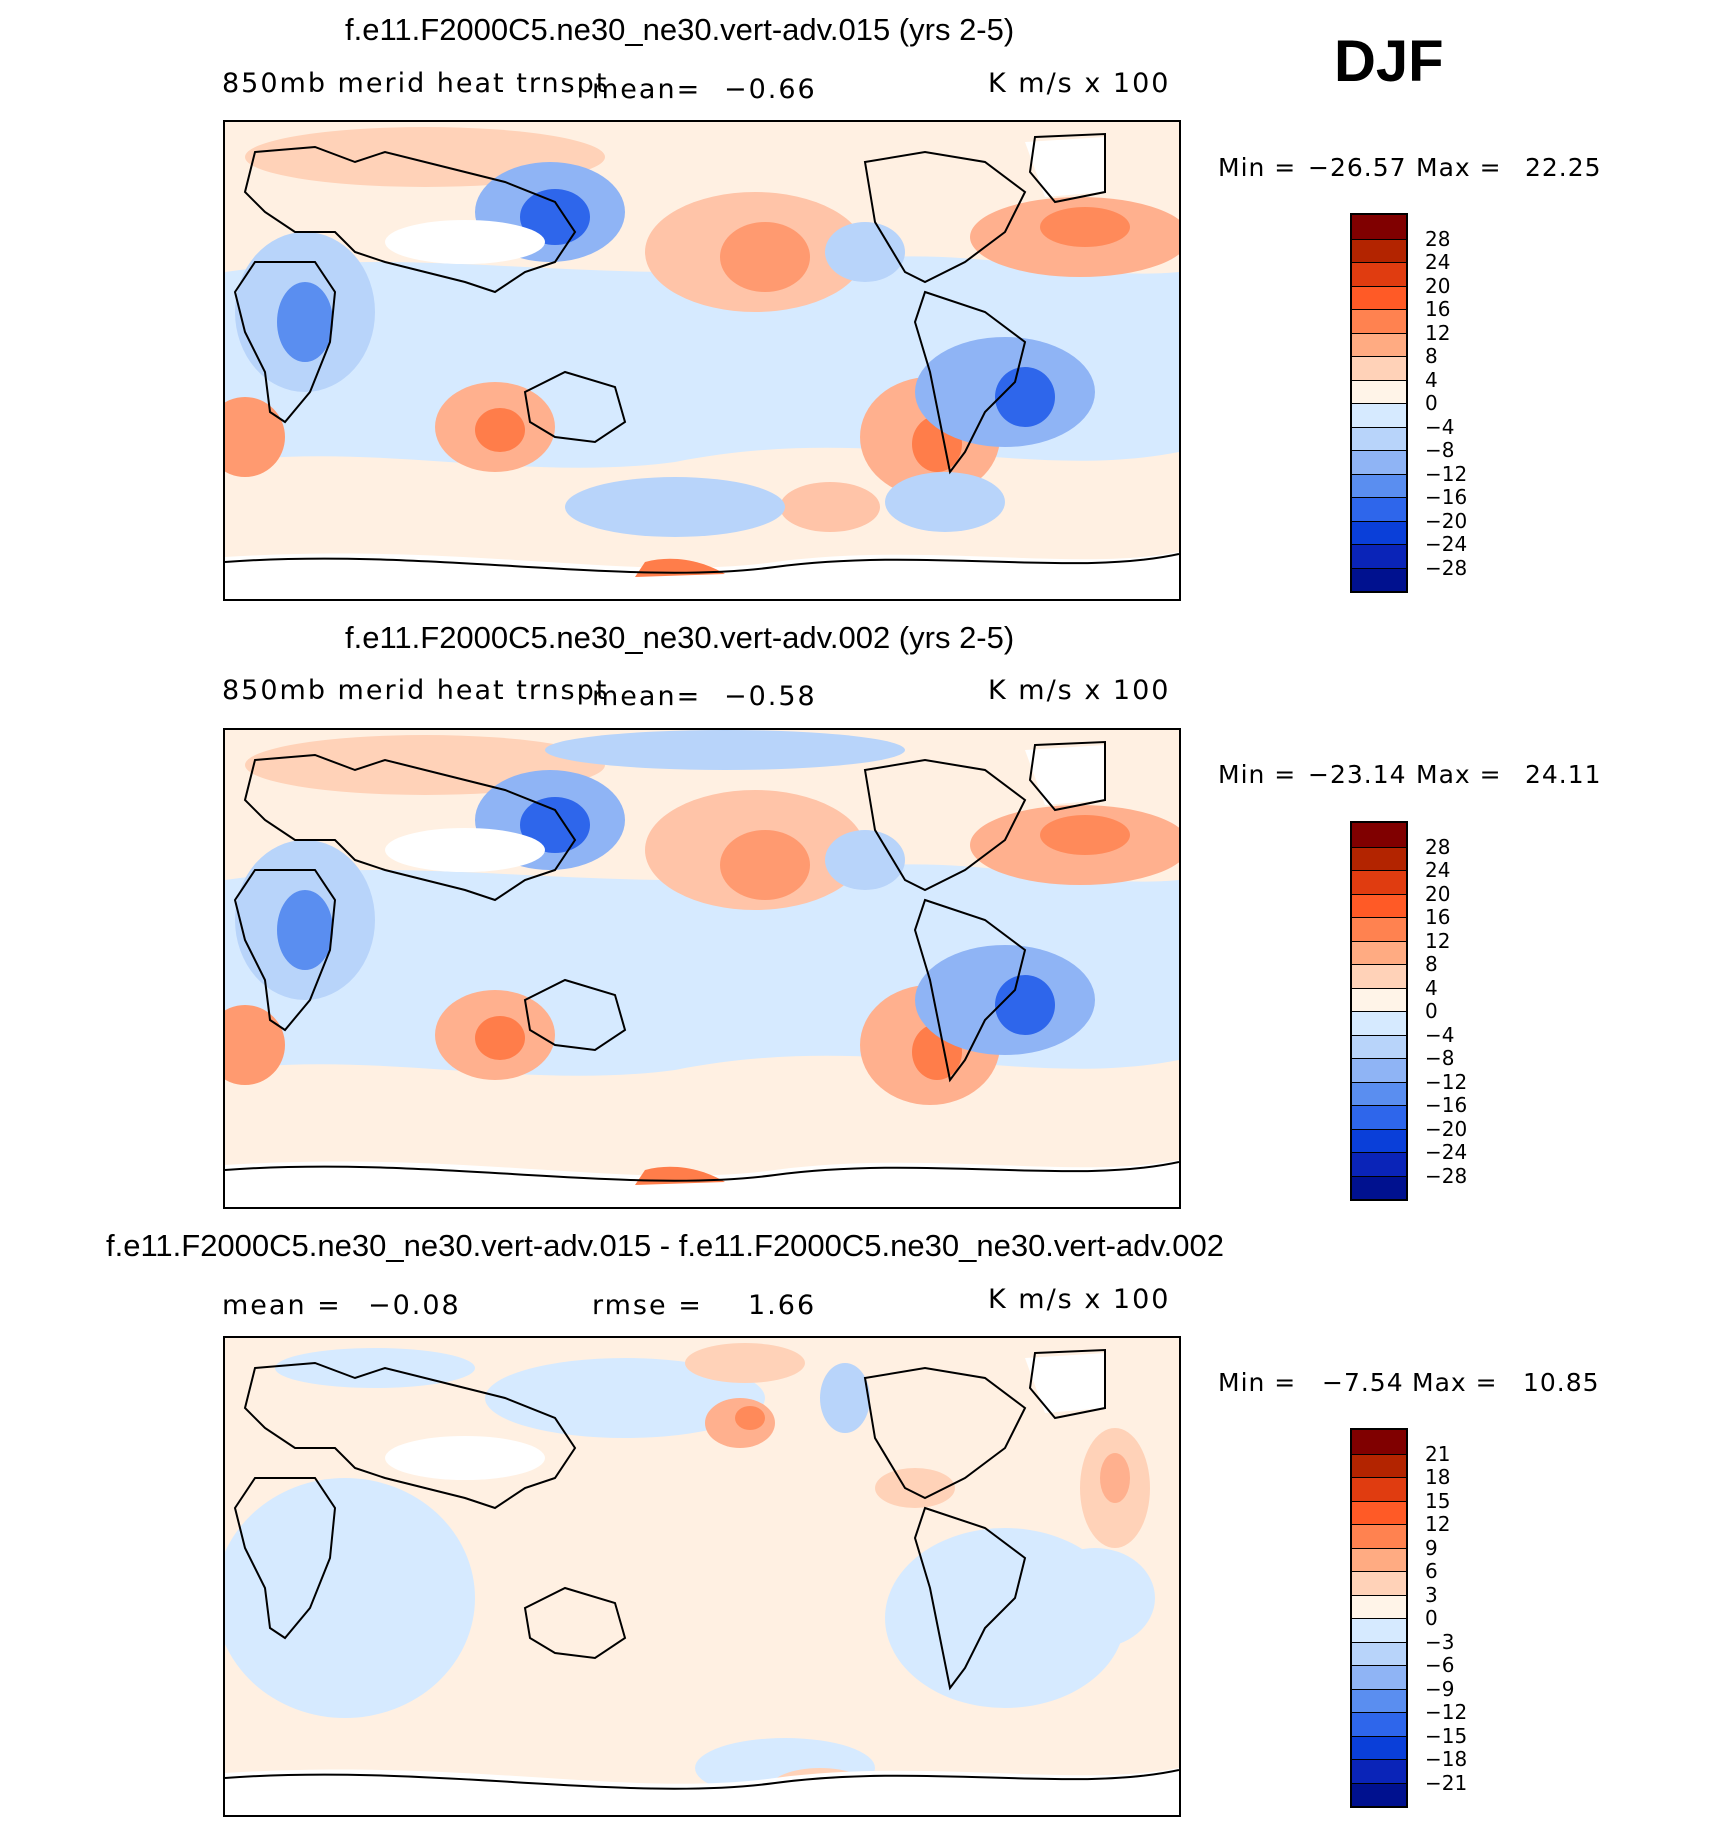 The width and height of the screenshot is (1710, 1831). Describe the element at coordinates (1440, 1688) in the screenshot. I see `colorbar-tick-label: −9` at that location.